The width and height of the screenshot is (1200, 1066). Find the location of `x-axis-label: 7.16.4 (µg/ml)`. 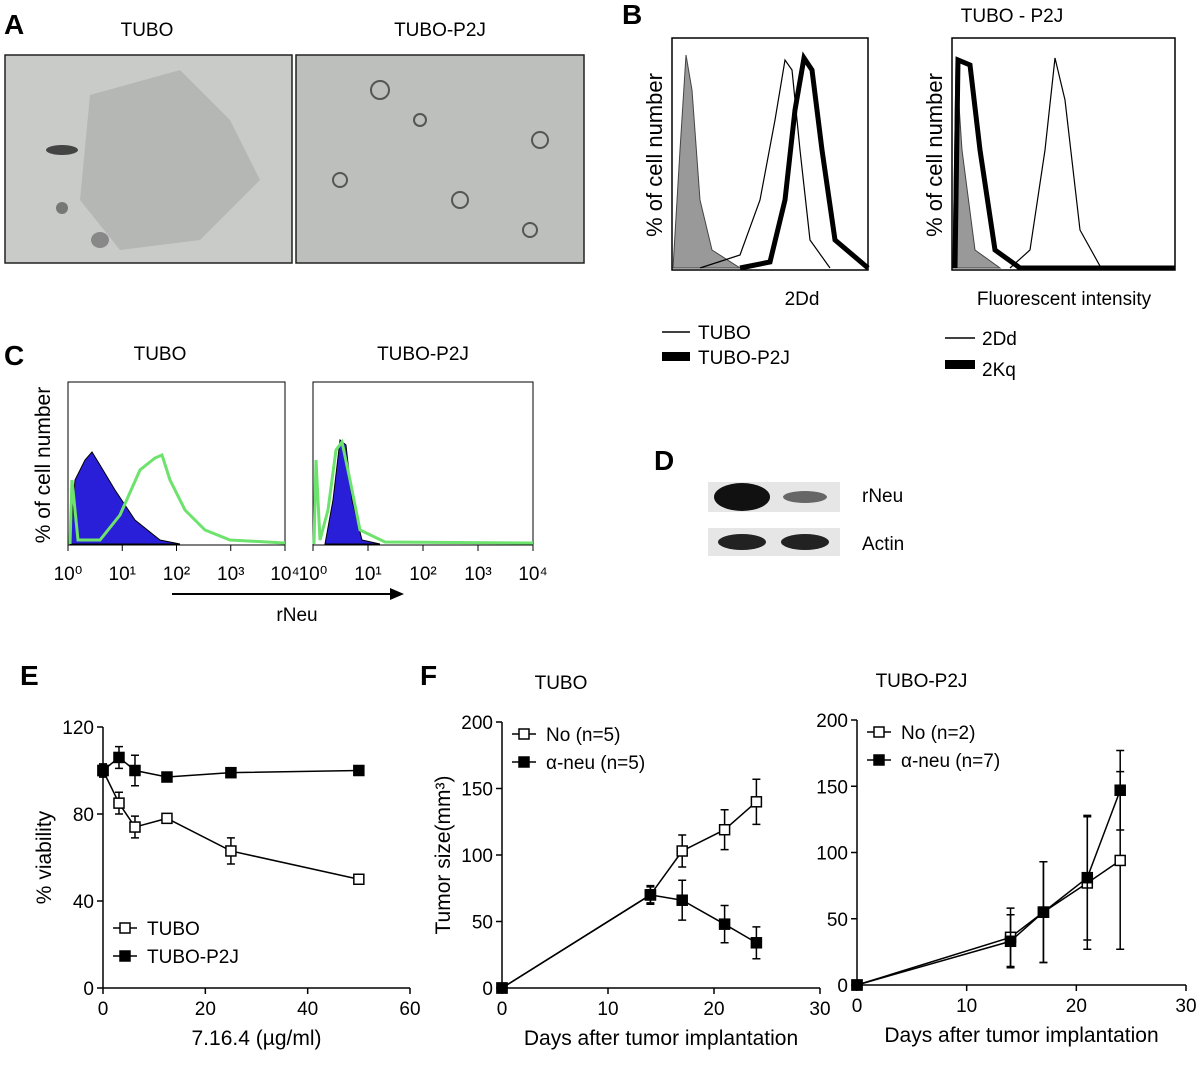

x-axis-label: 7.16.4 (µg/ml) is located at coordinates (257, 1038).